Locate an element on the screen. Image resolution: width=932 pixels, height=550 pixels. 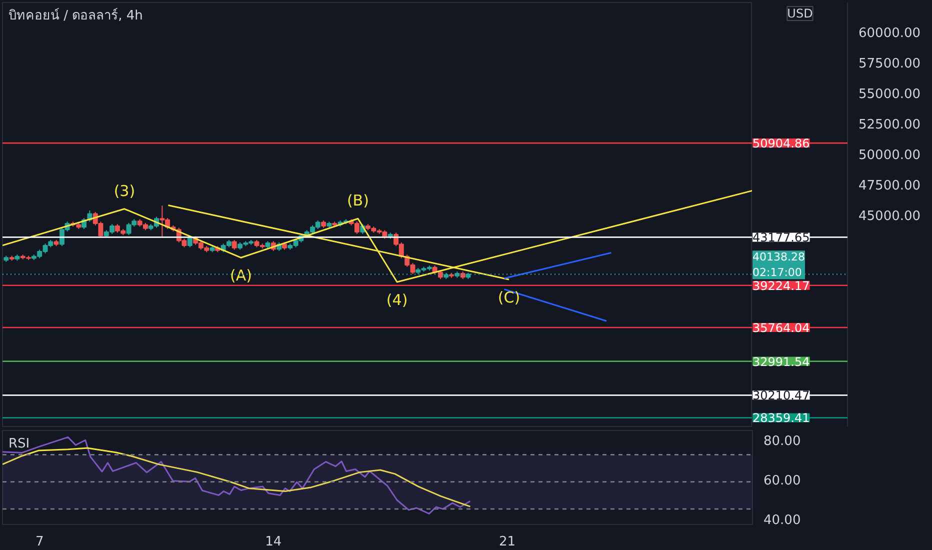
y-tick-label: 60000.00 is located at coordinates (889, 34).